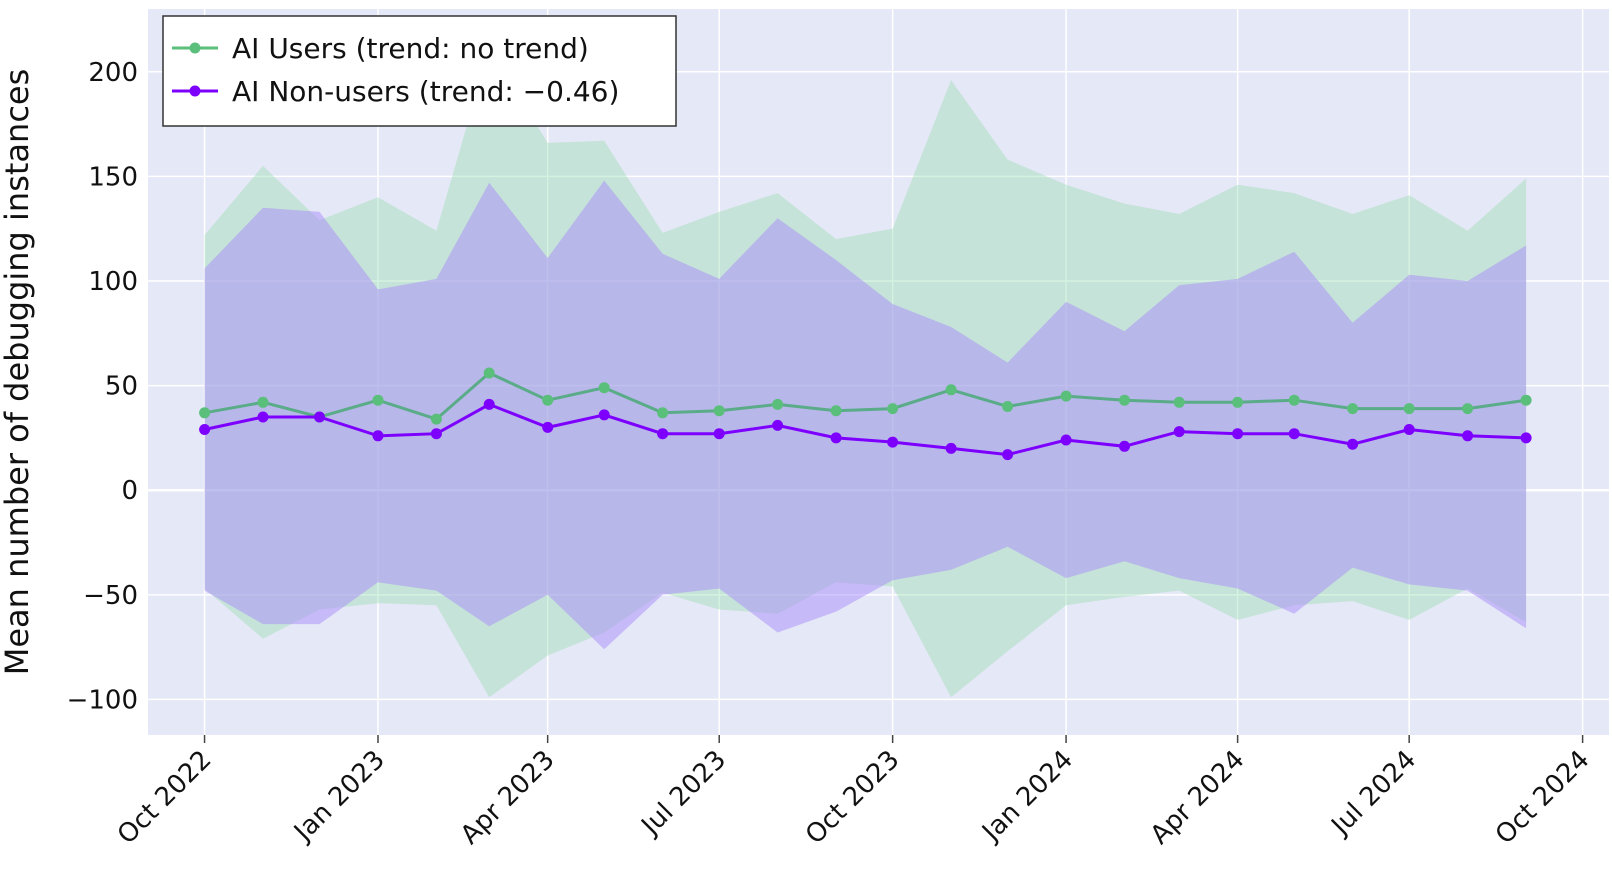 The width and height of the screenshot is (1612, 869). I want to click on legend-label-0: AI Users (trend: no trend), so click(410, 48).